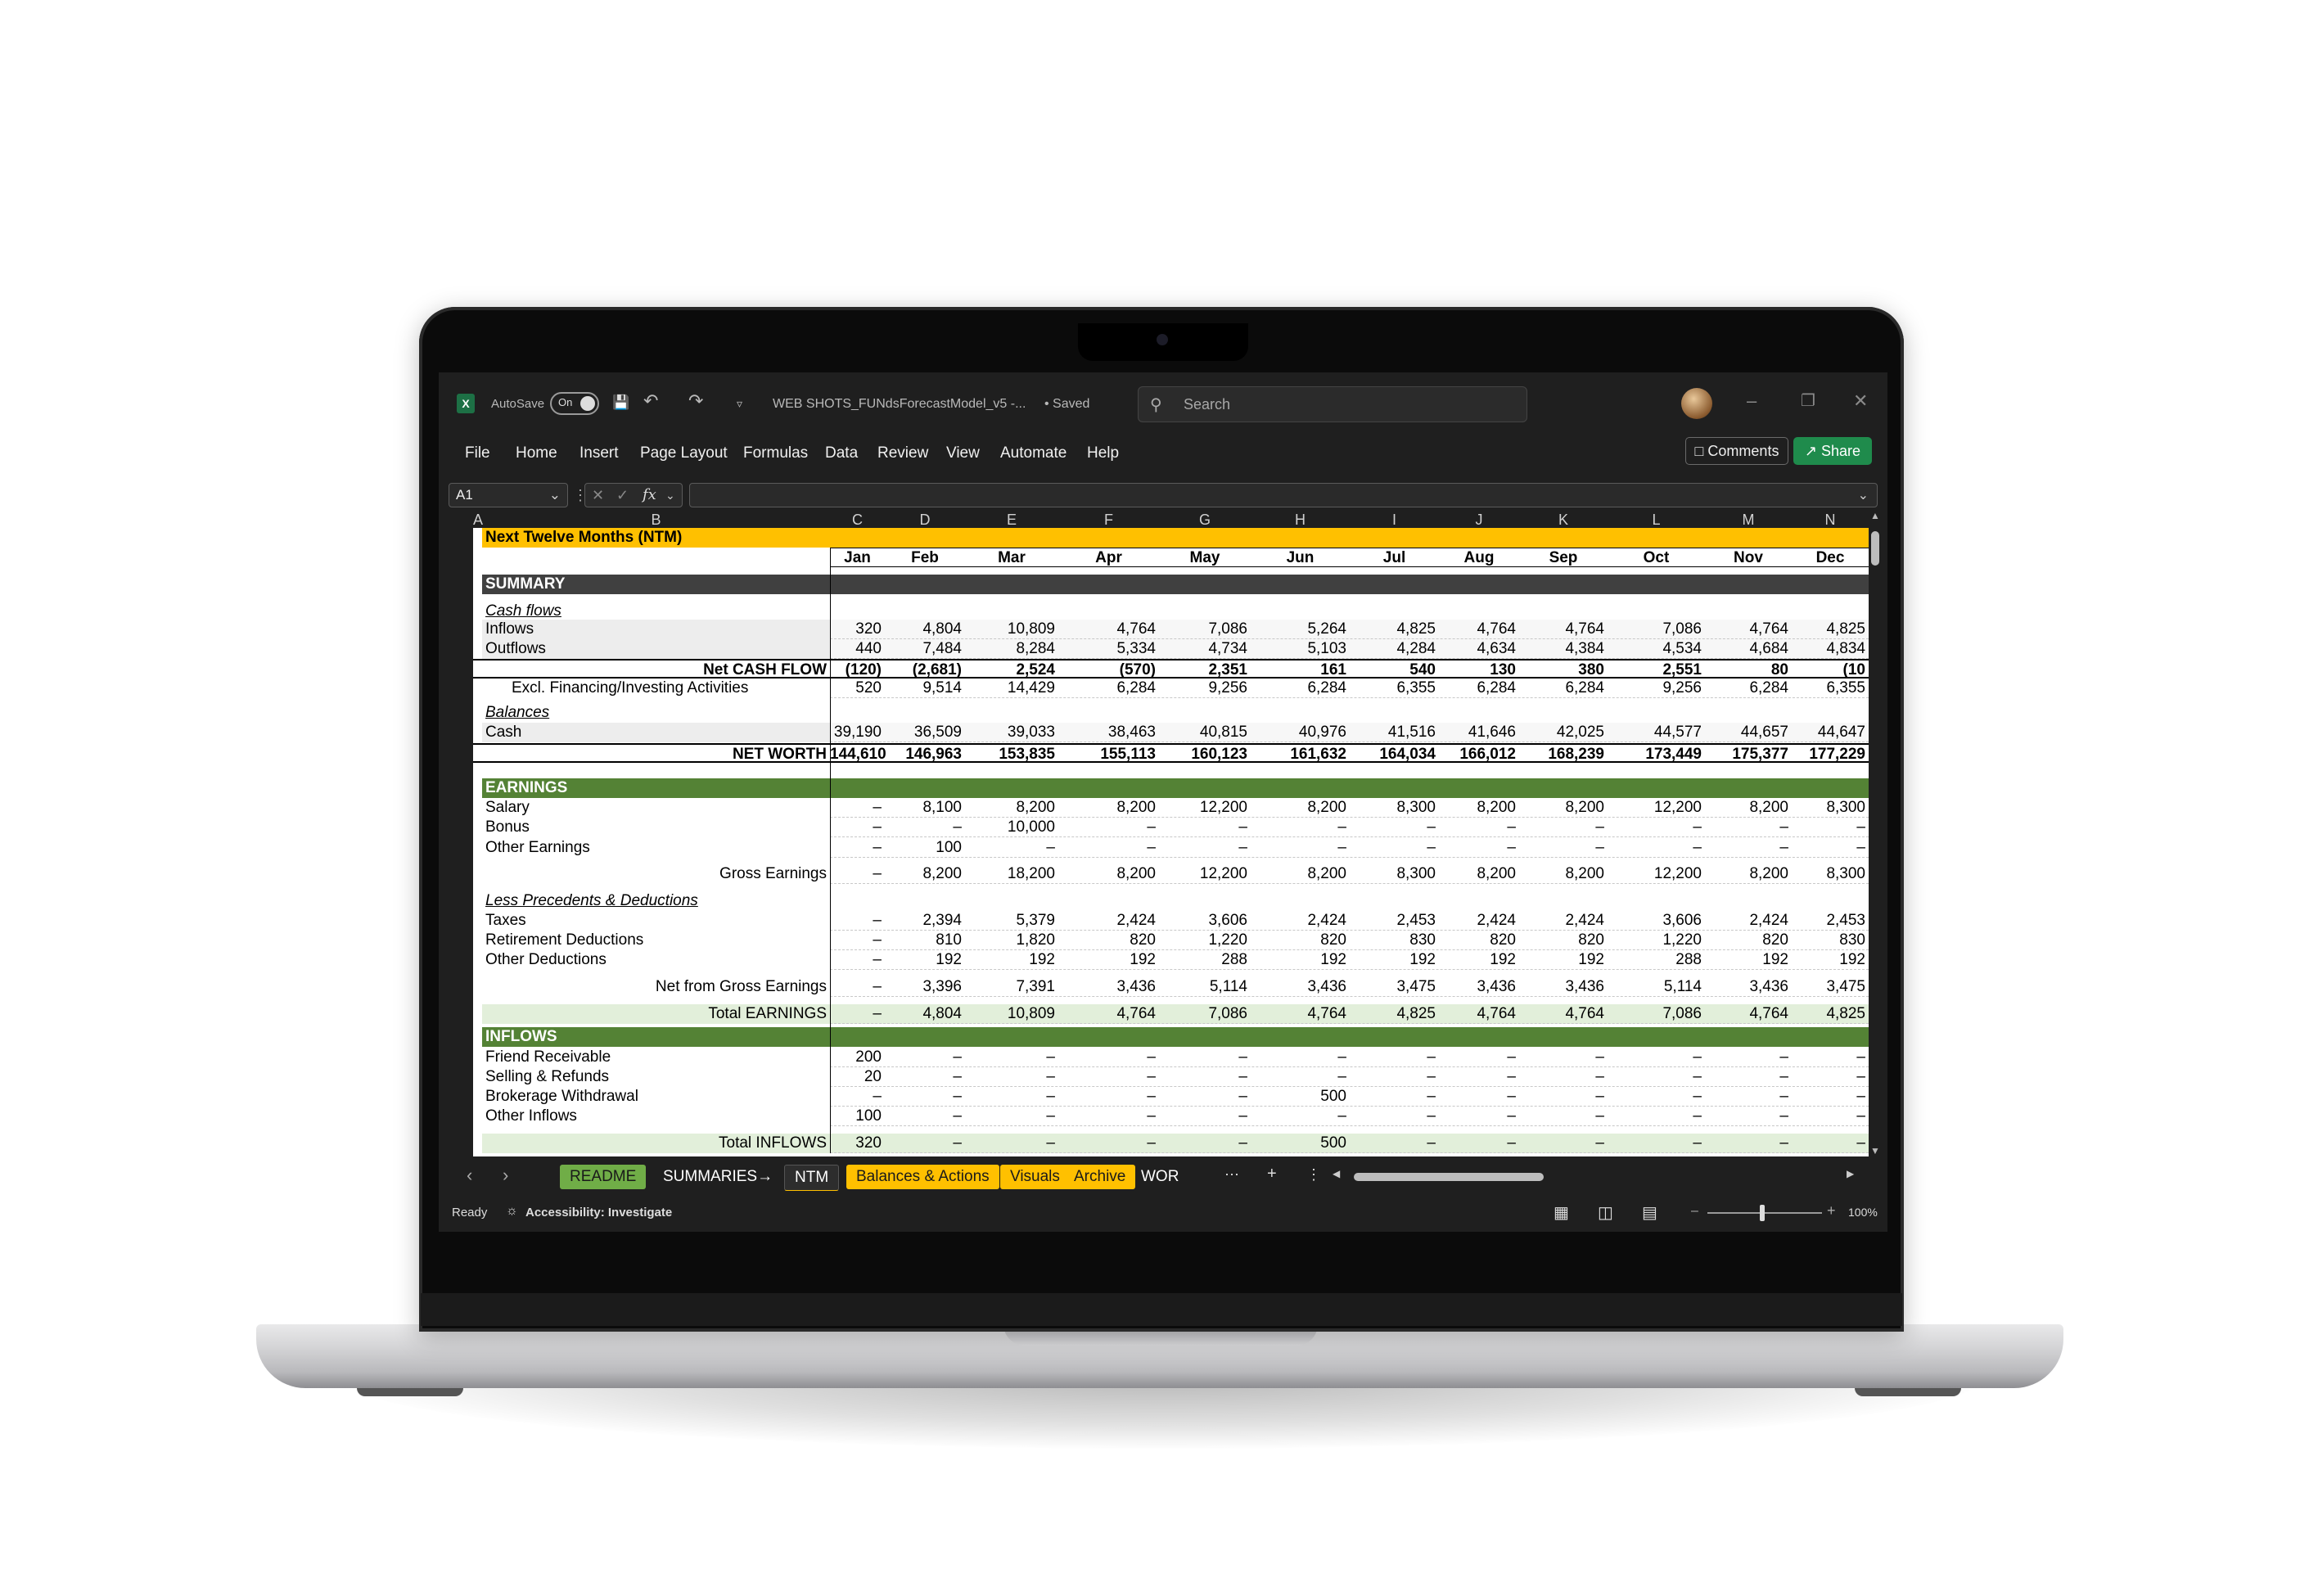  Describe the element at coordinates (1561, 1213) in the screenshot. I see `normal-view-icon: ▦` at that location.